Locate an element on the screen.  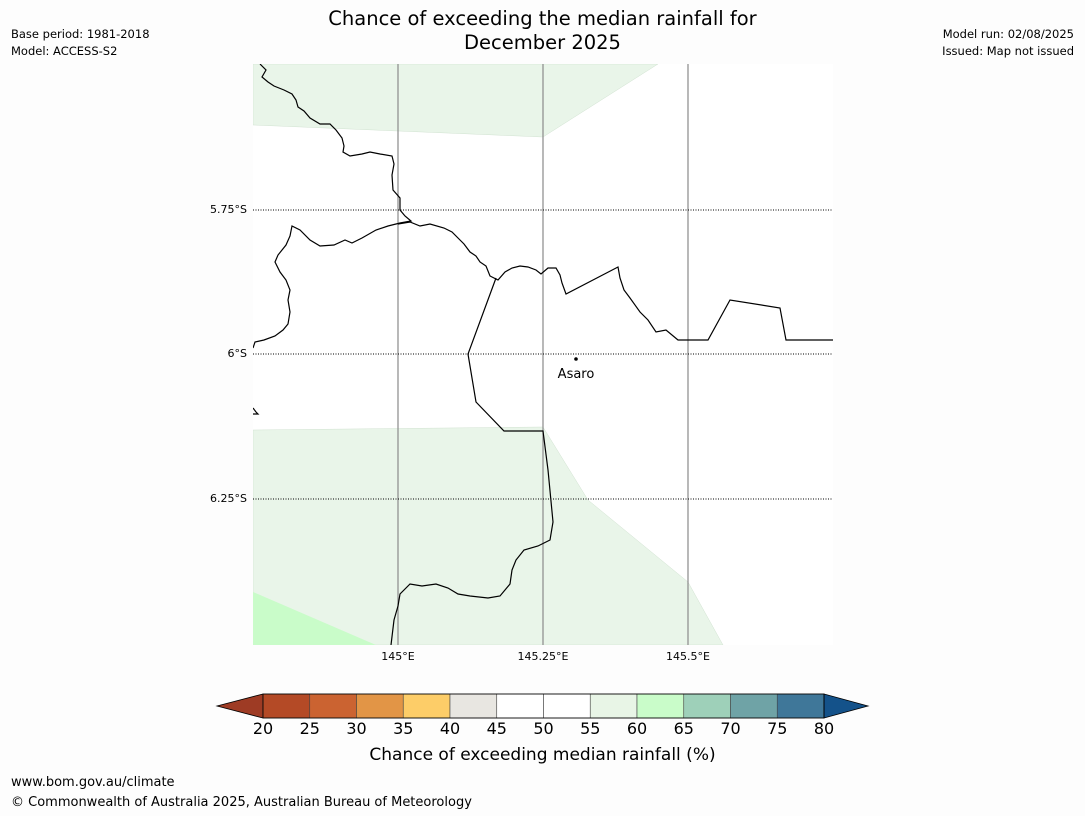
issued-text: Issued: Map not issued is located at coordinates (1008, 51).